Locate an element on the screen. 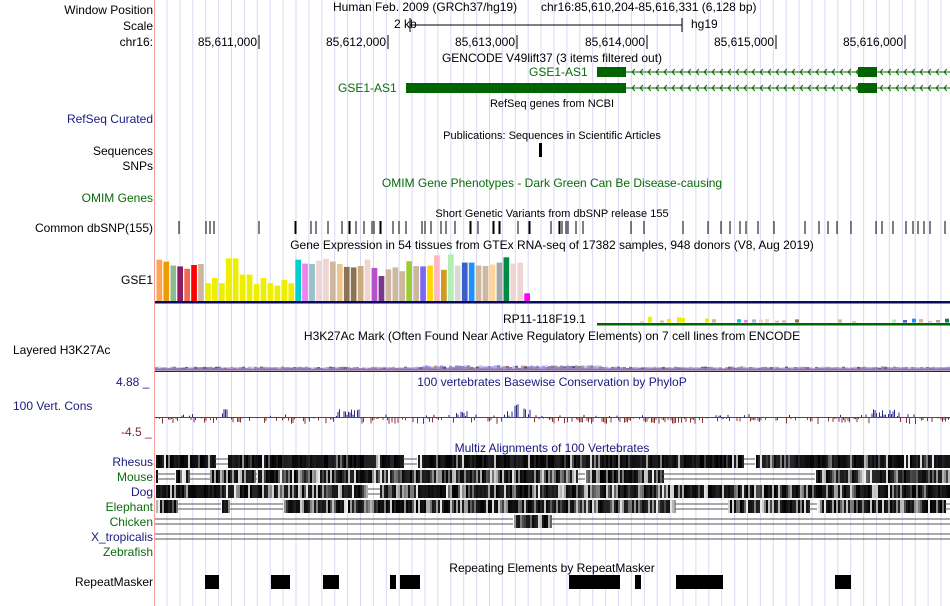 This screenshot has height=606, width=950. multiz-species-label-zebrafish: Zebrafish is located at coordinates (127, 552).